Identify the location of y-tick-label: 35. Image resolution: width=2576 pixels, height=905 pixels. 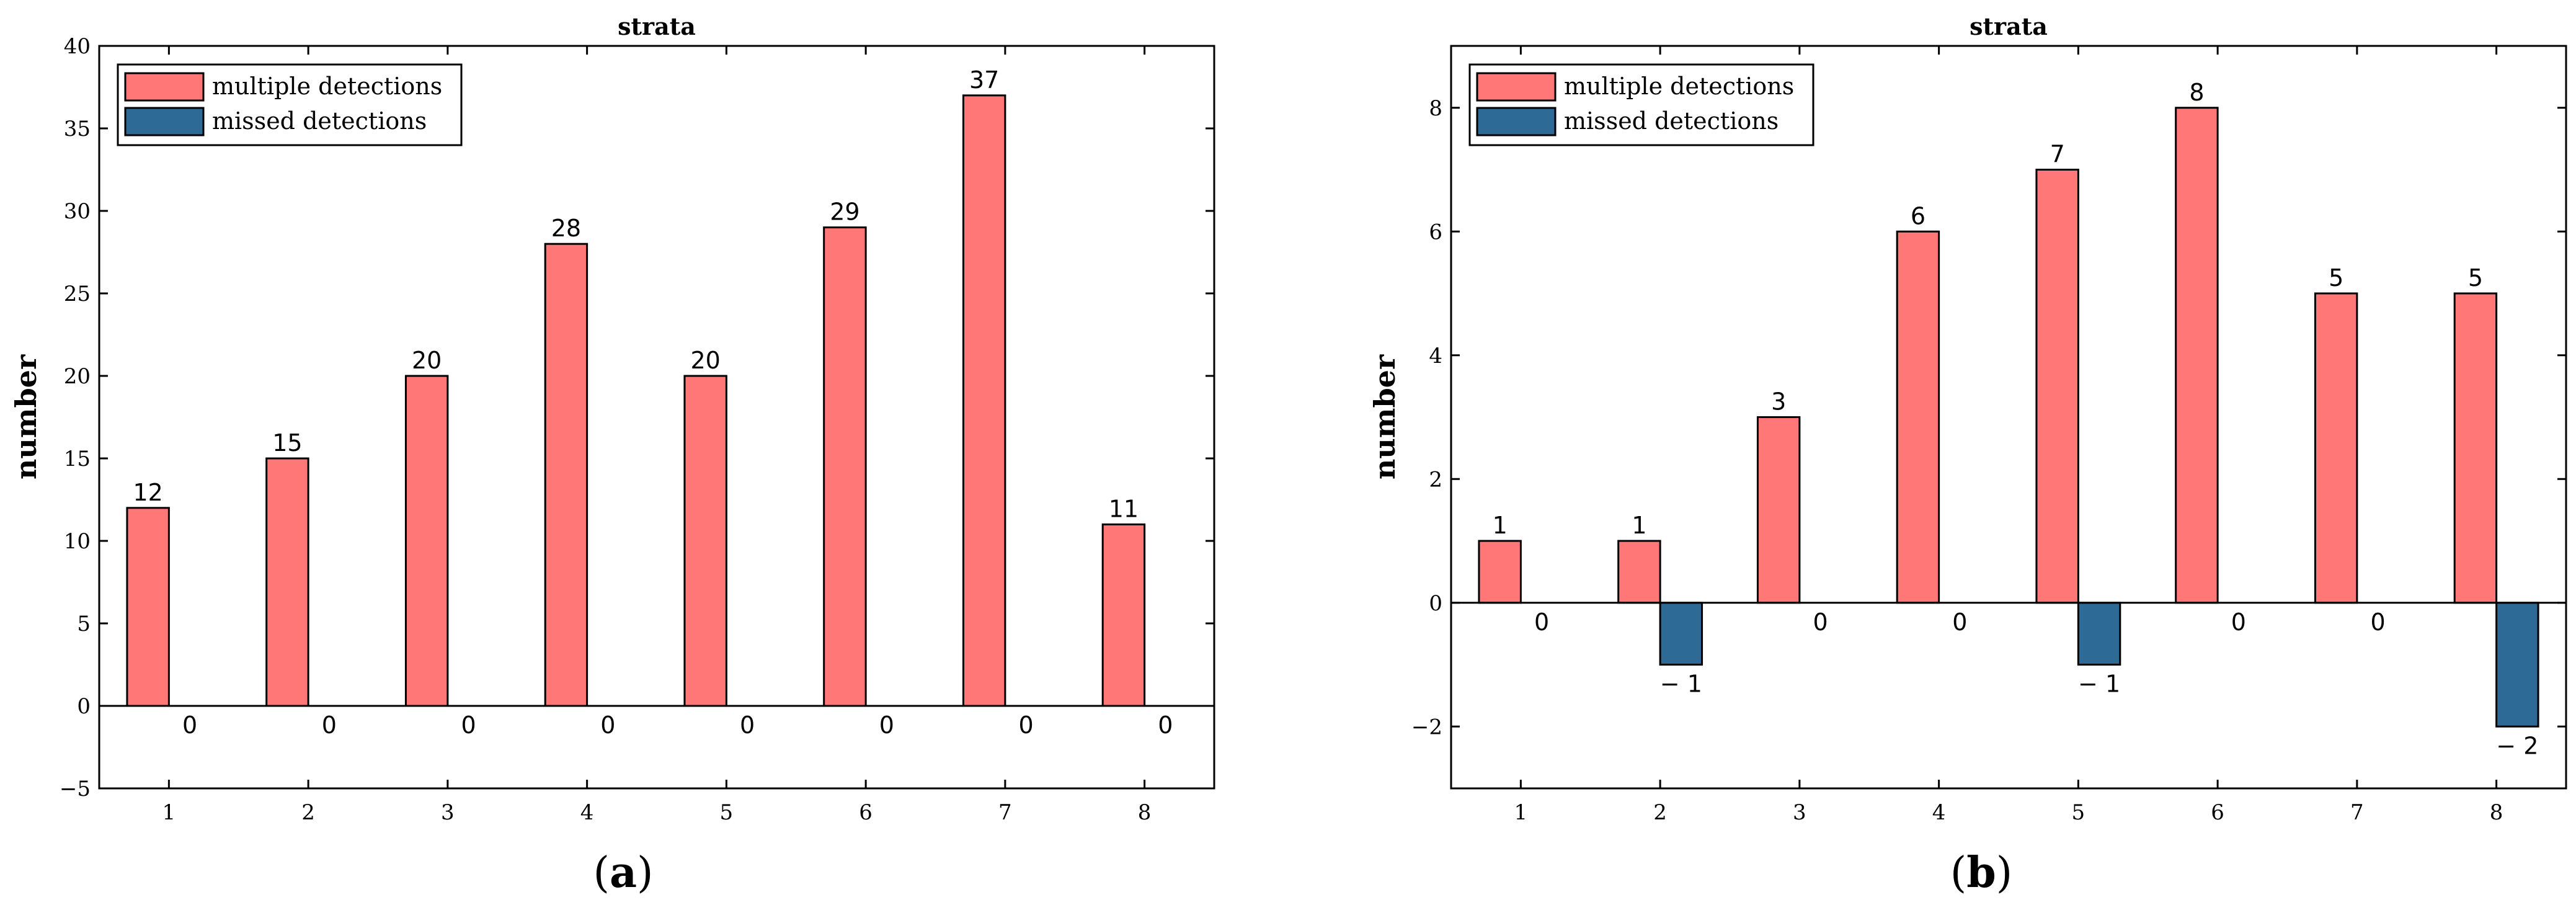
(77, 129).